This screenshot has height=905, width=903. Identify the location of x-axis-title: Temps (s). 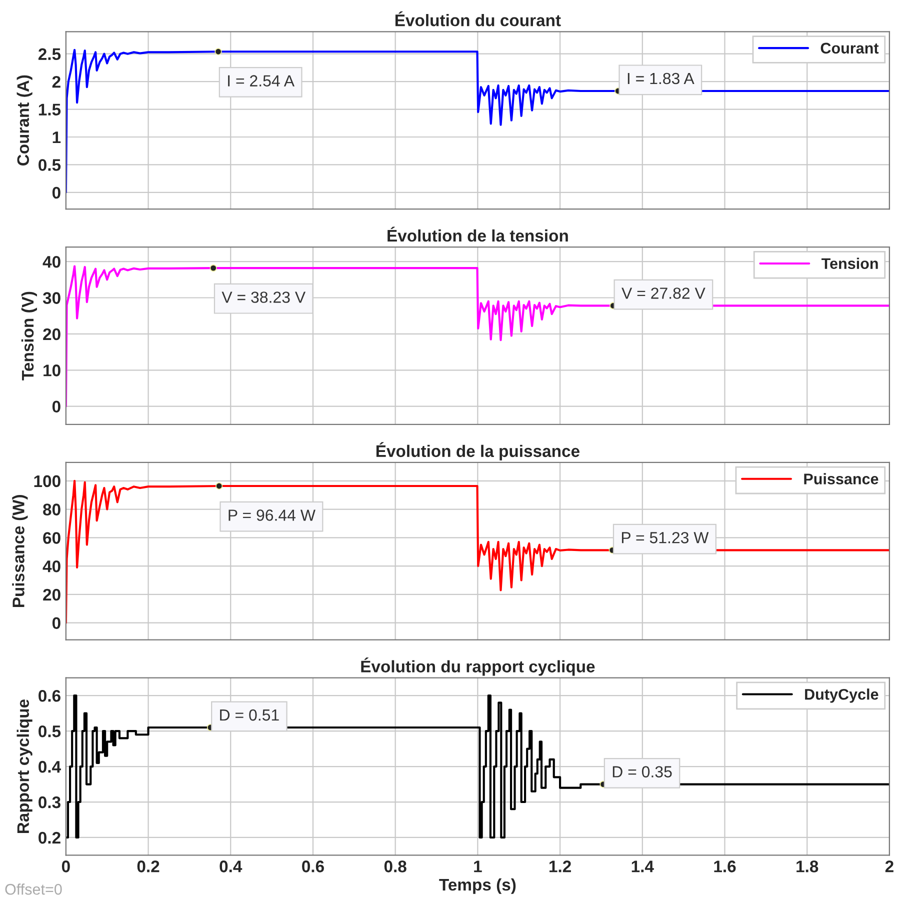
(477, 886).